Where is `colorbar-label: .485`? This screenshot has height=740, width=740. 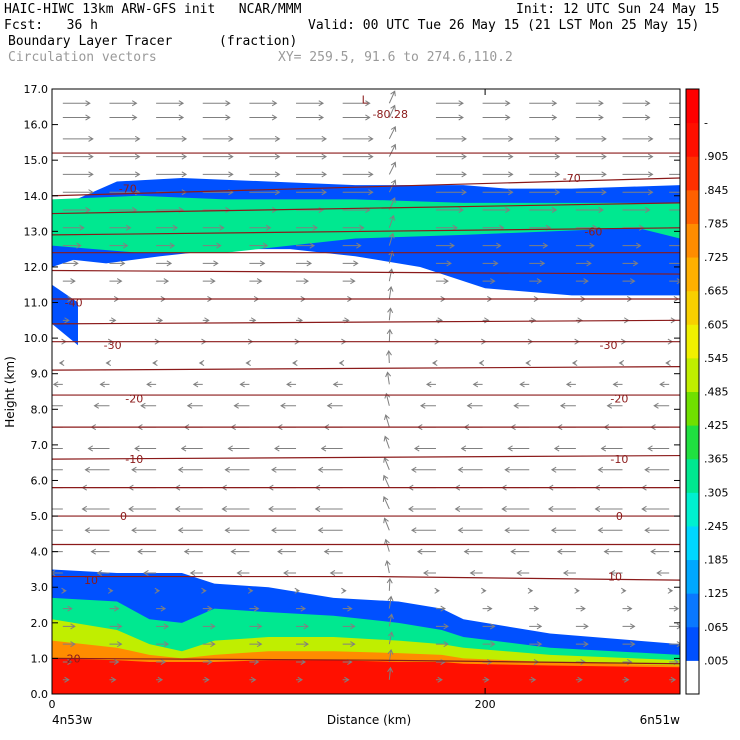
colorbar-label: .485 is located at coordinates (716, 392).